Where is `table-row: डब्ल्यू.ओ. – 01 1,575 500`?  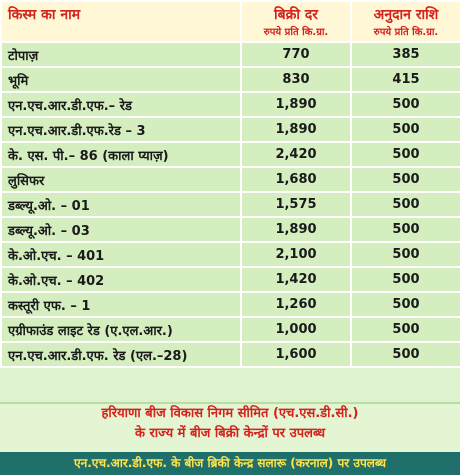
table-row: डब्ल्यू.ओ. – 01 1,575 500 is located at coordinates (230, 204).